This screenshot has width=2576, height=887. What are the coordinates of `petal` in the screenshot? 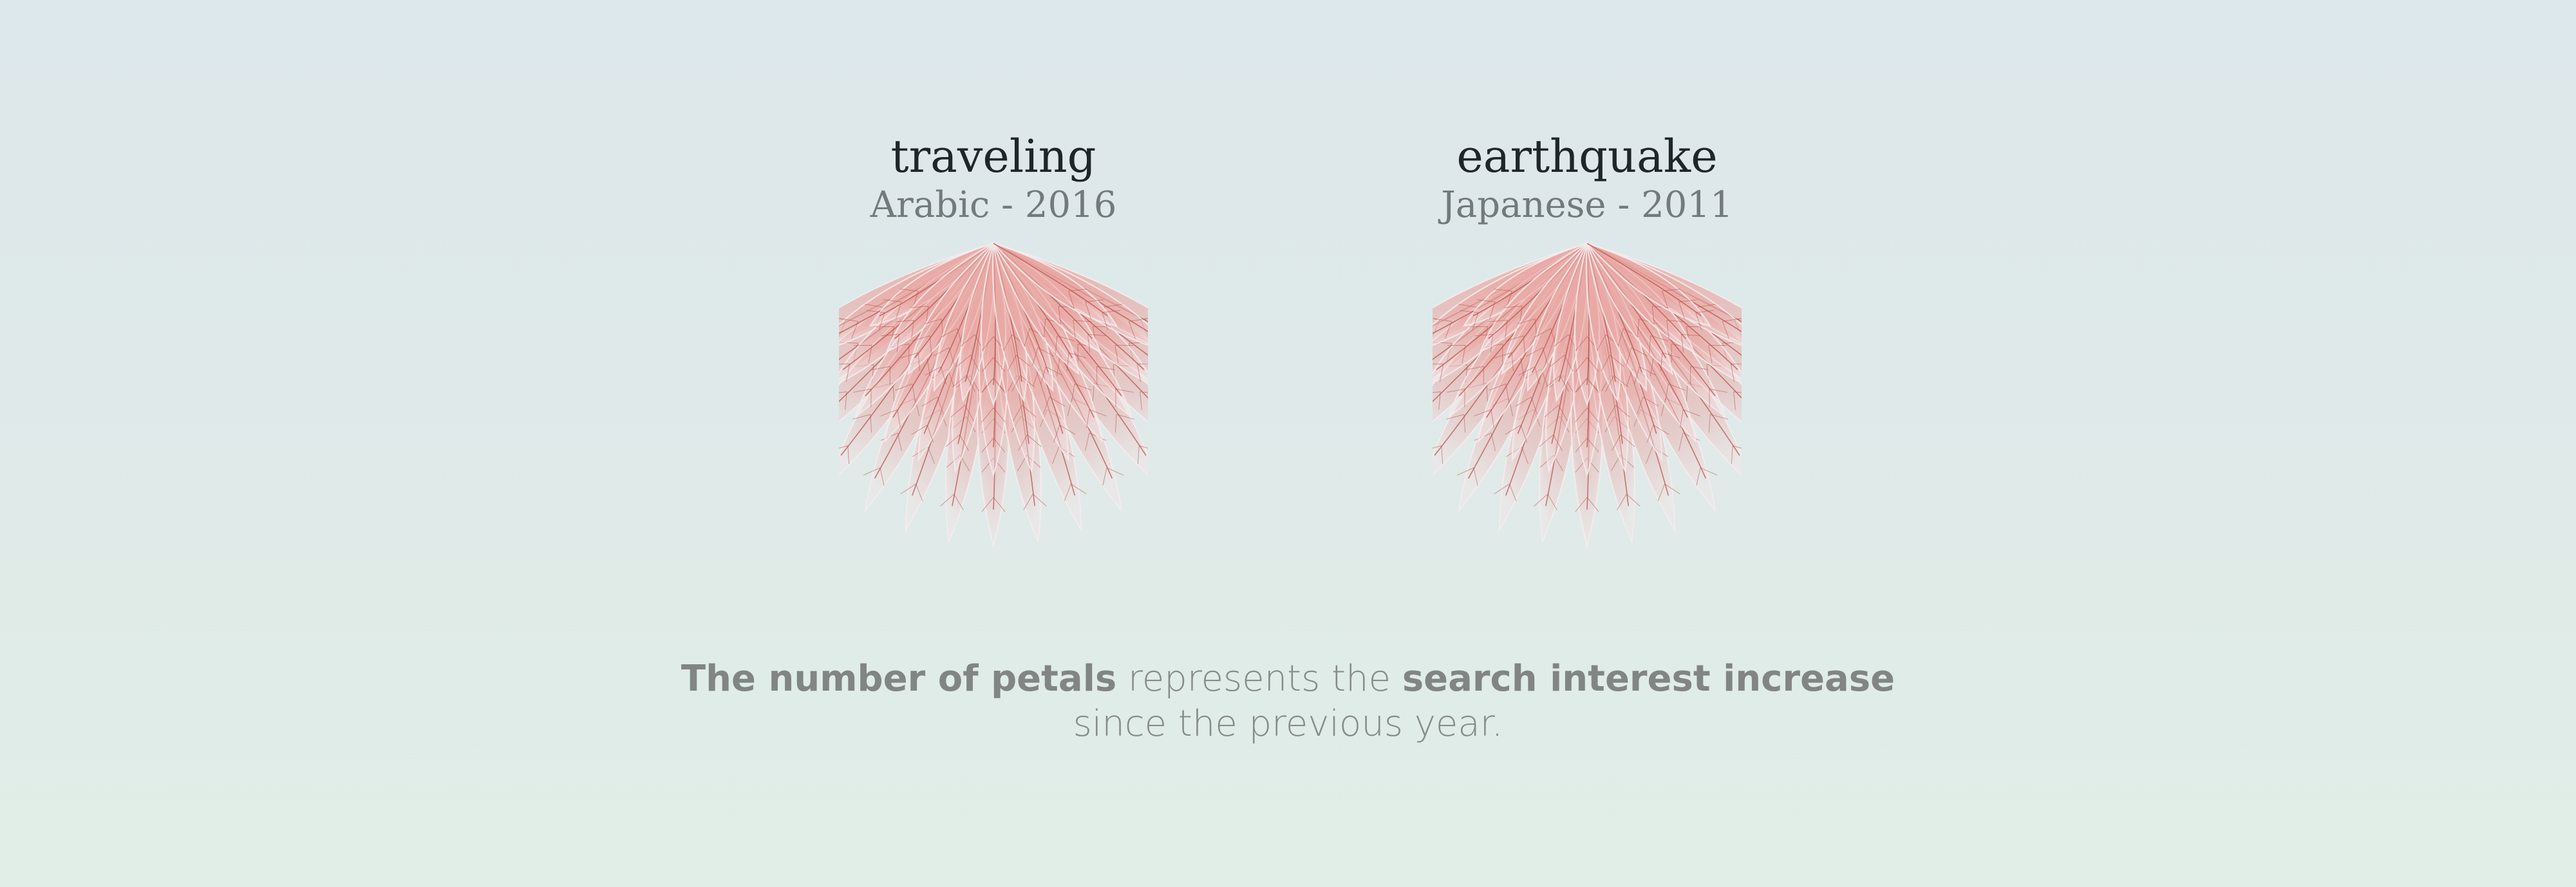 It's located at (1648, 284).